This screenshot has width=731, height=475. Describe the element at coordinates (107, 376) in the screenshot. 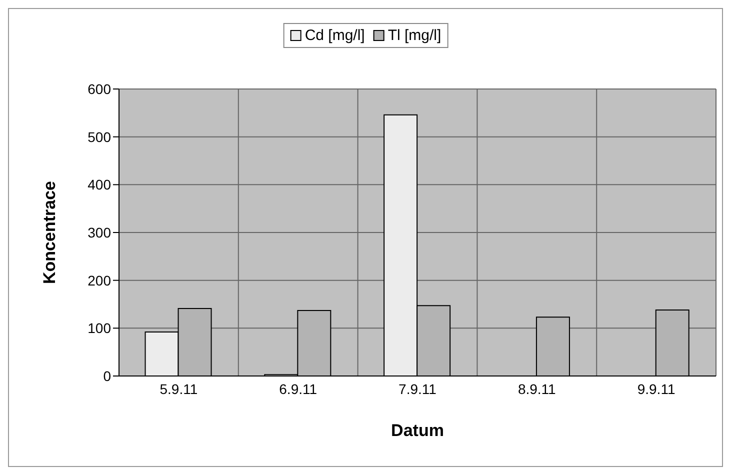

I see `y-tick-label: 0` at that location.